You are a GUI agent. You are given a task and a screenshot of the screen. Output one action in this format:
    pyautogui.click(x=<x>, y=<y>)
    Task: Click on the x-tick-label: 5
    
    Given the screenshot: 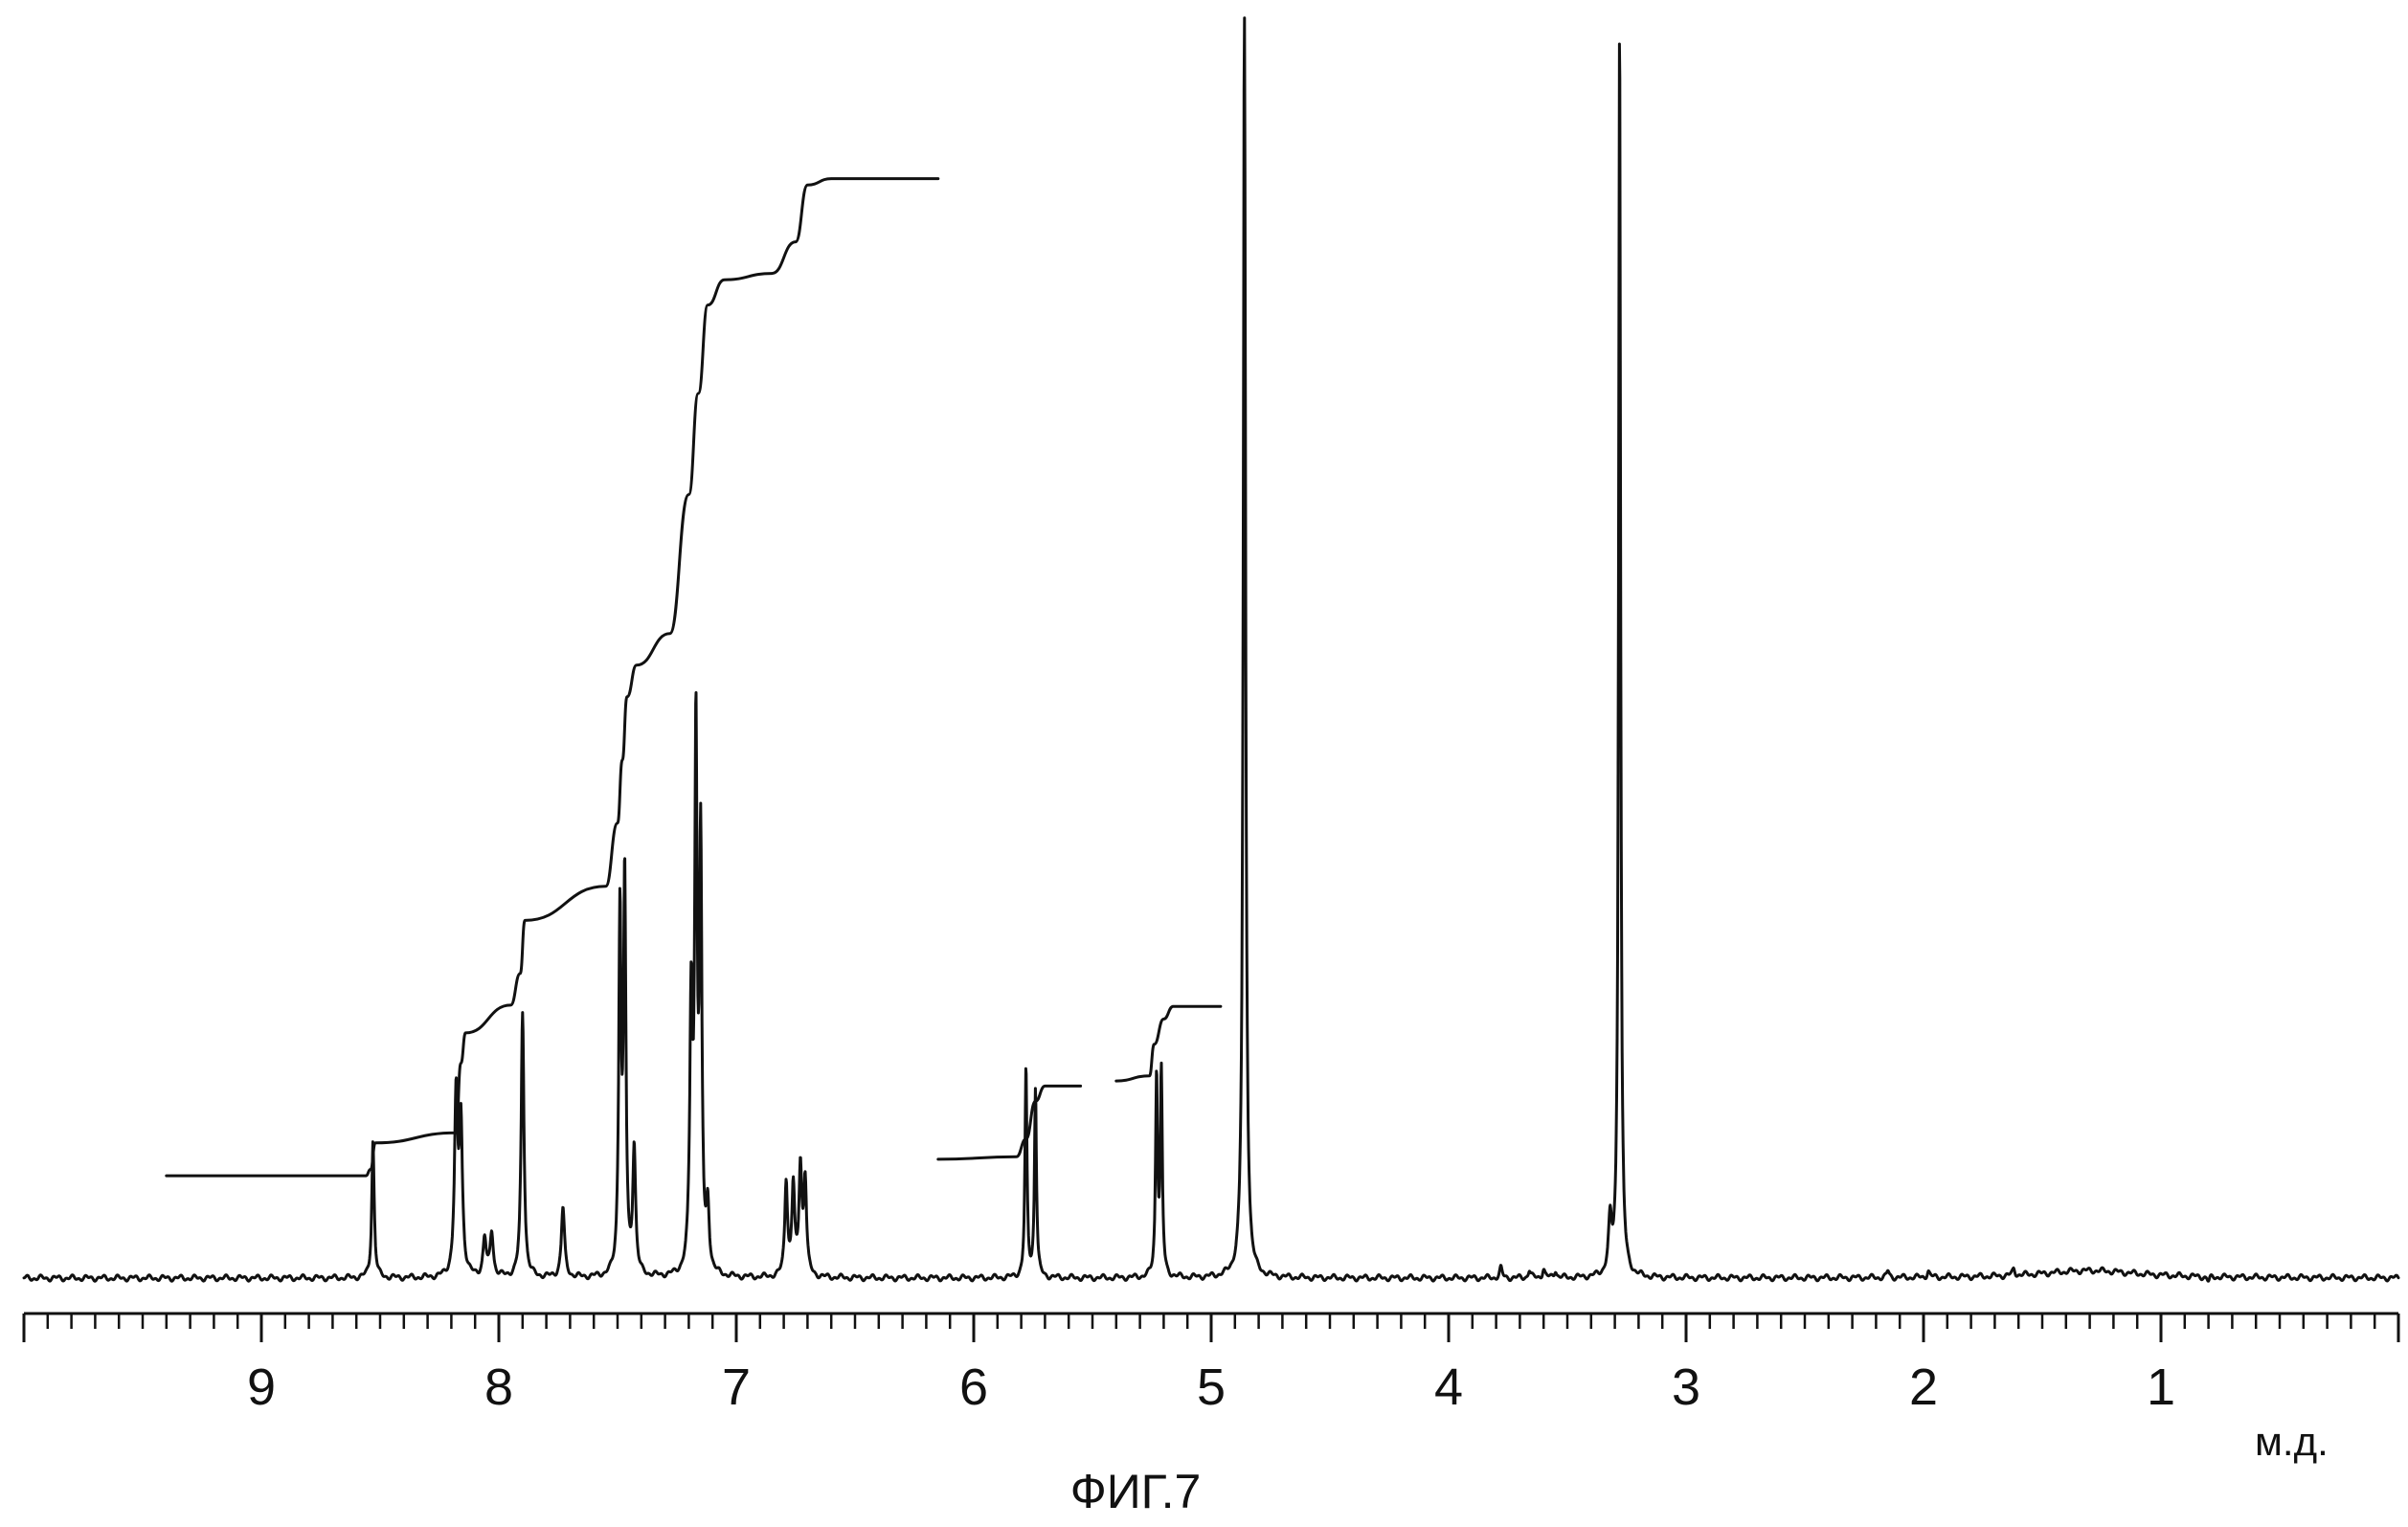 What is the action you would take?
    pyautogui.click(x=1211, y=1387)
    